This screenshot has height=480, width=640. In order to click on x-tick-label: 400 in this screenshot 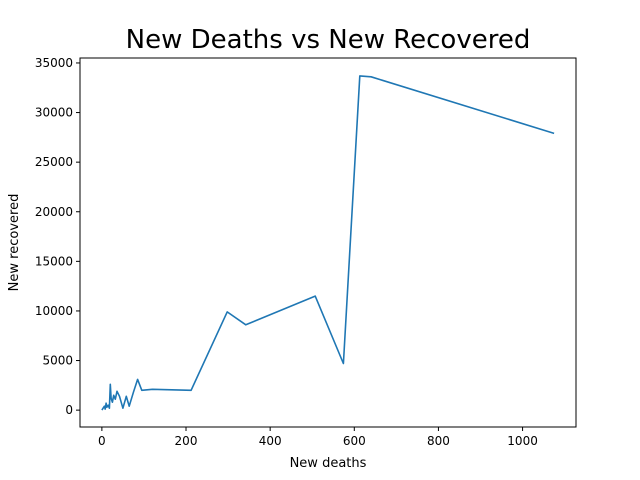, I will do `click(270, 441)`.